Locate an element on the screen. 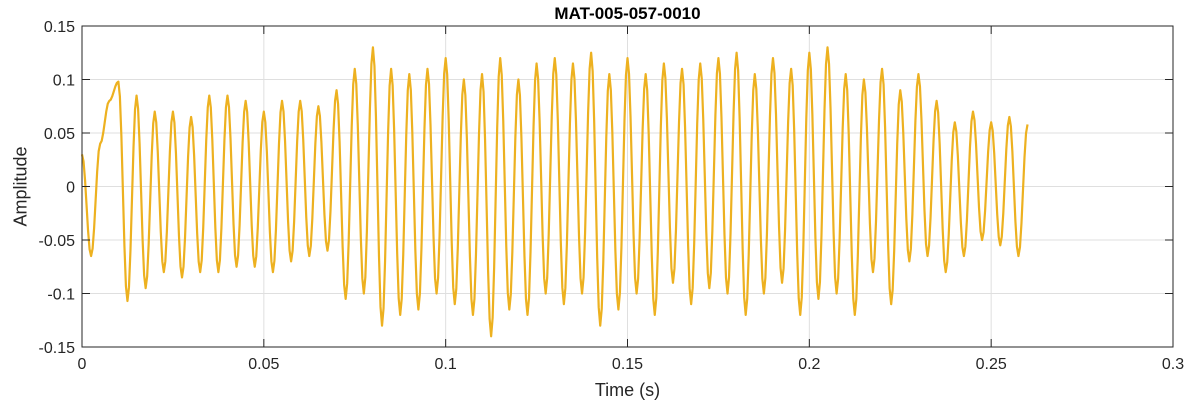 The image size is (1188, 404). x-tick-label: 0.25 is located at coordinates (991, 364).